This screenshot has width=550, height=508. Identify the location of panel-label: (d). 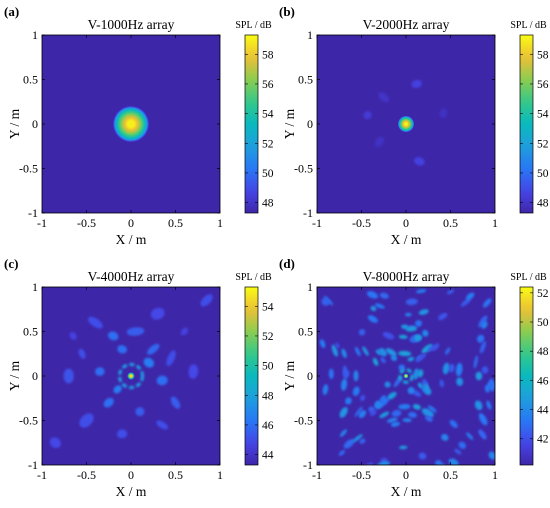
(287, 263).